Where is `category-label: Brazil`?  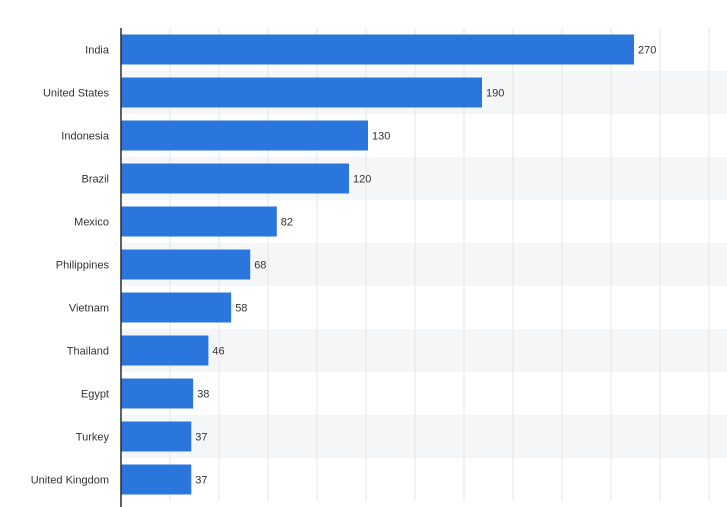
category-label: Brazil is located at coordinates (95, 180).